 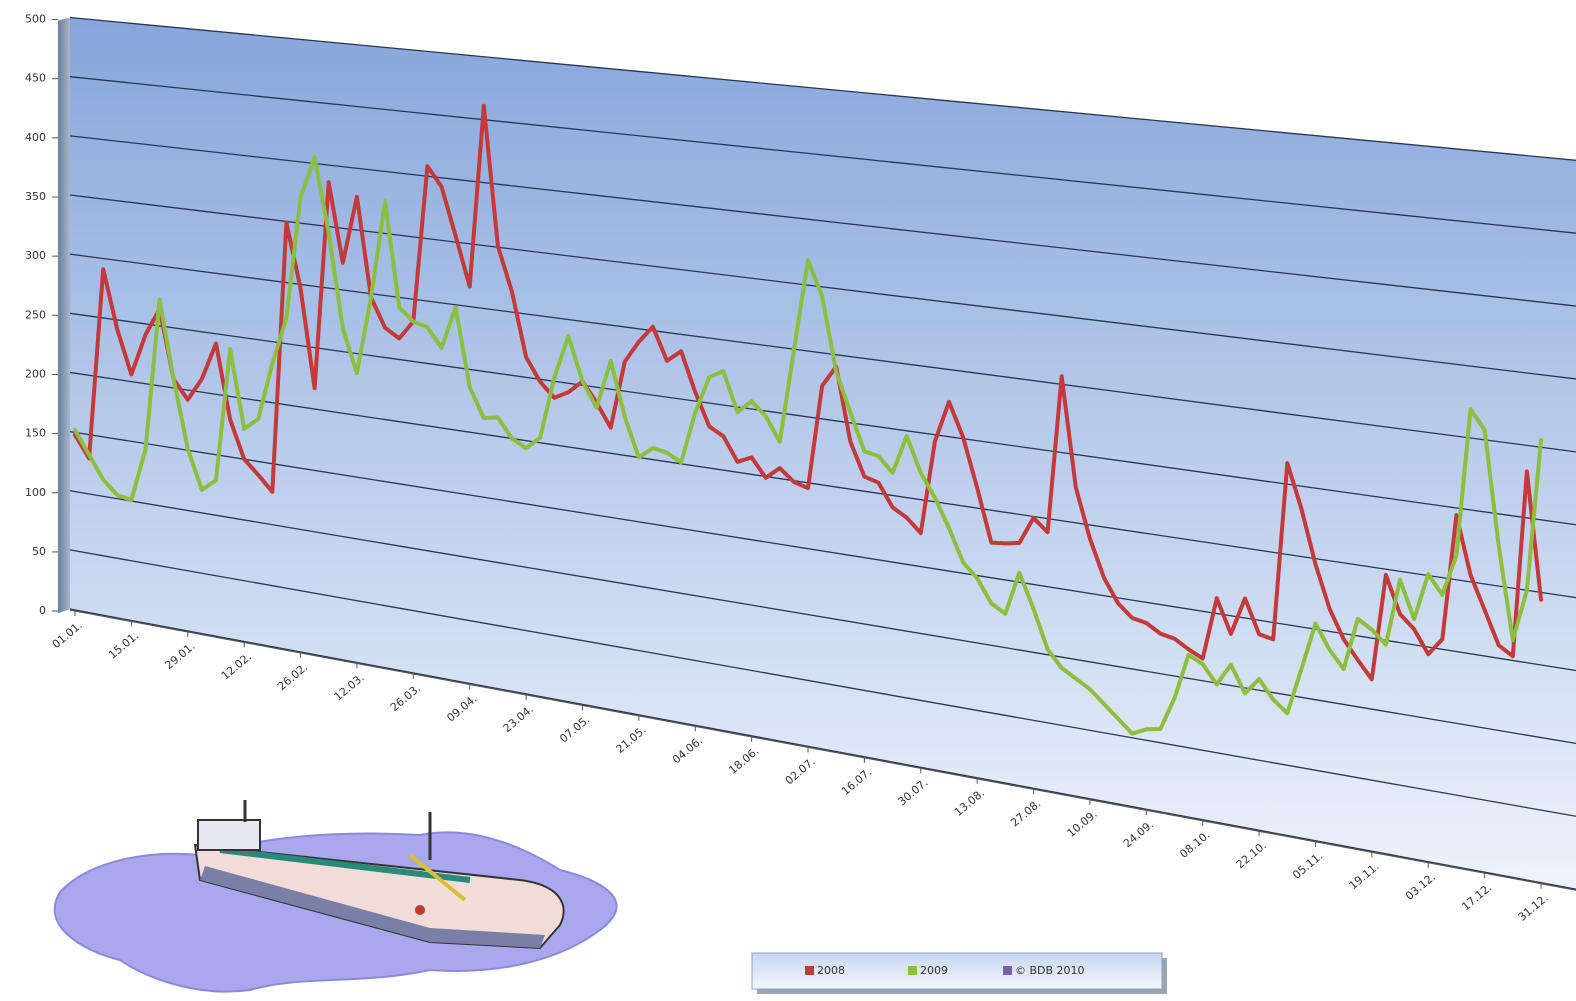 I want to click on y-tick-label: 500, so click(x=35, y=19).